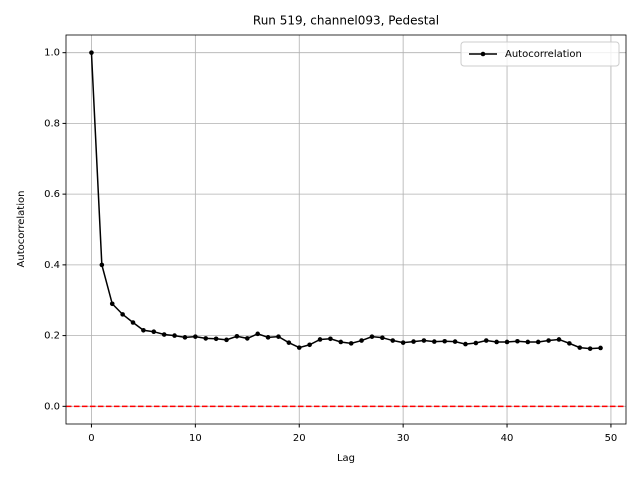 The height and width of the screenshot is (480, 640). Describe the element at coordinates (52, 406) in the screenshot. I see `y-tick-label: 0.0` at that location.